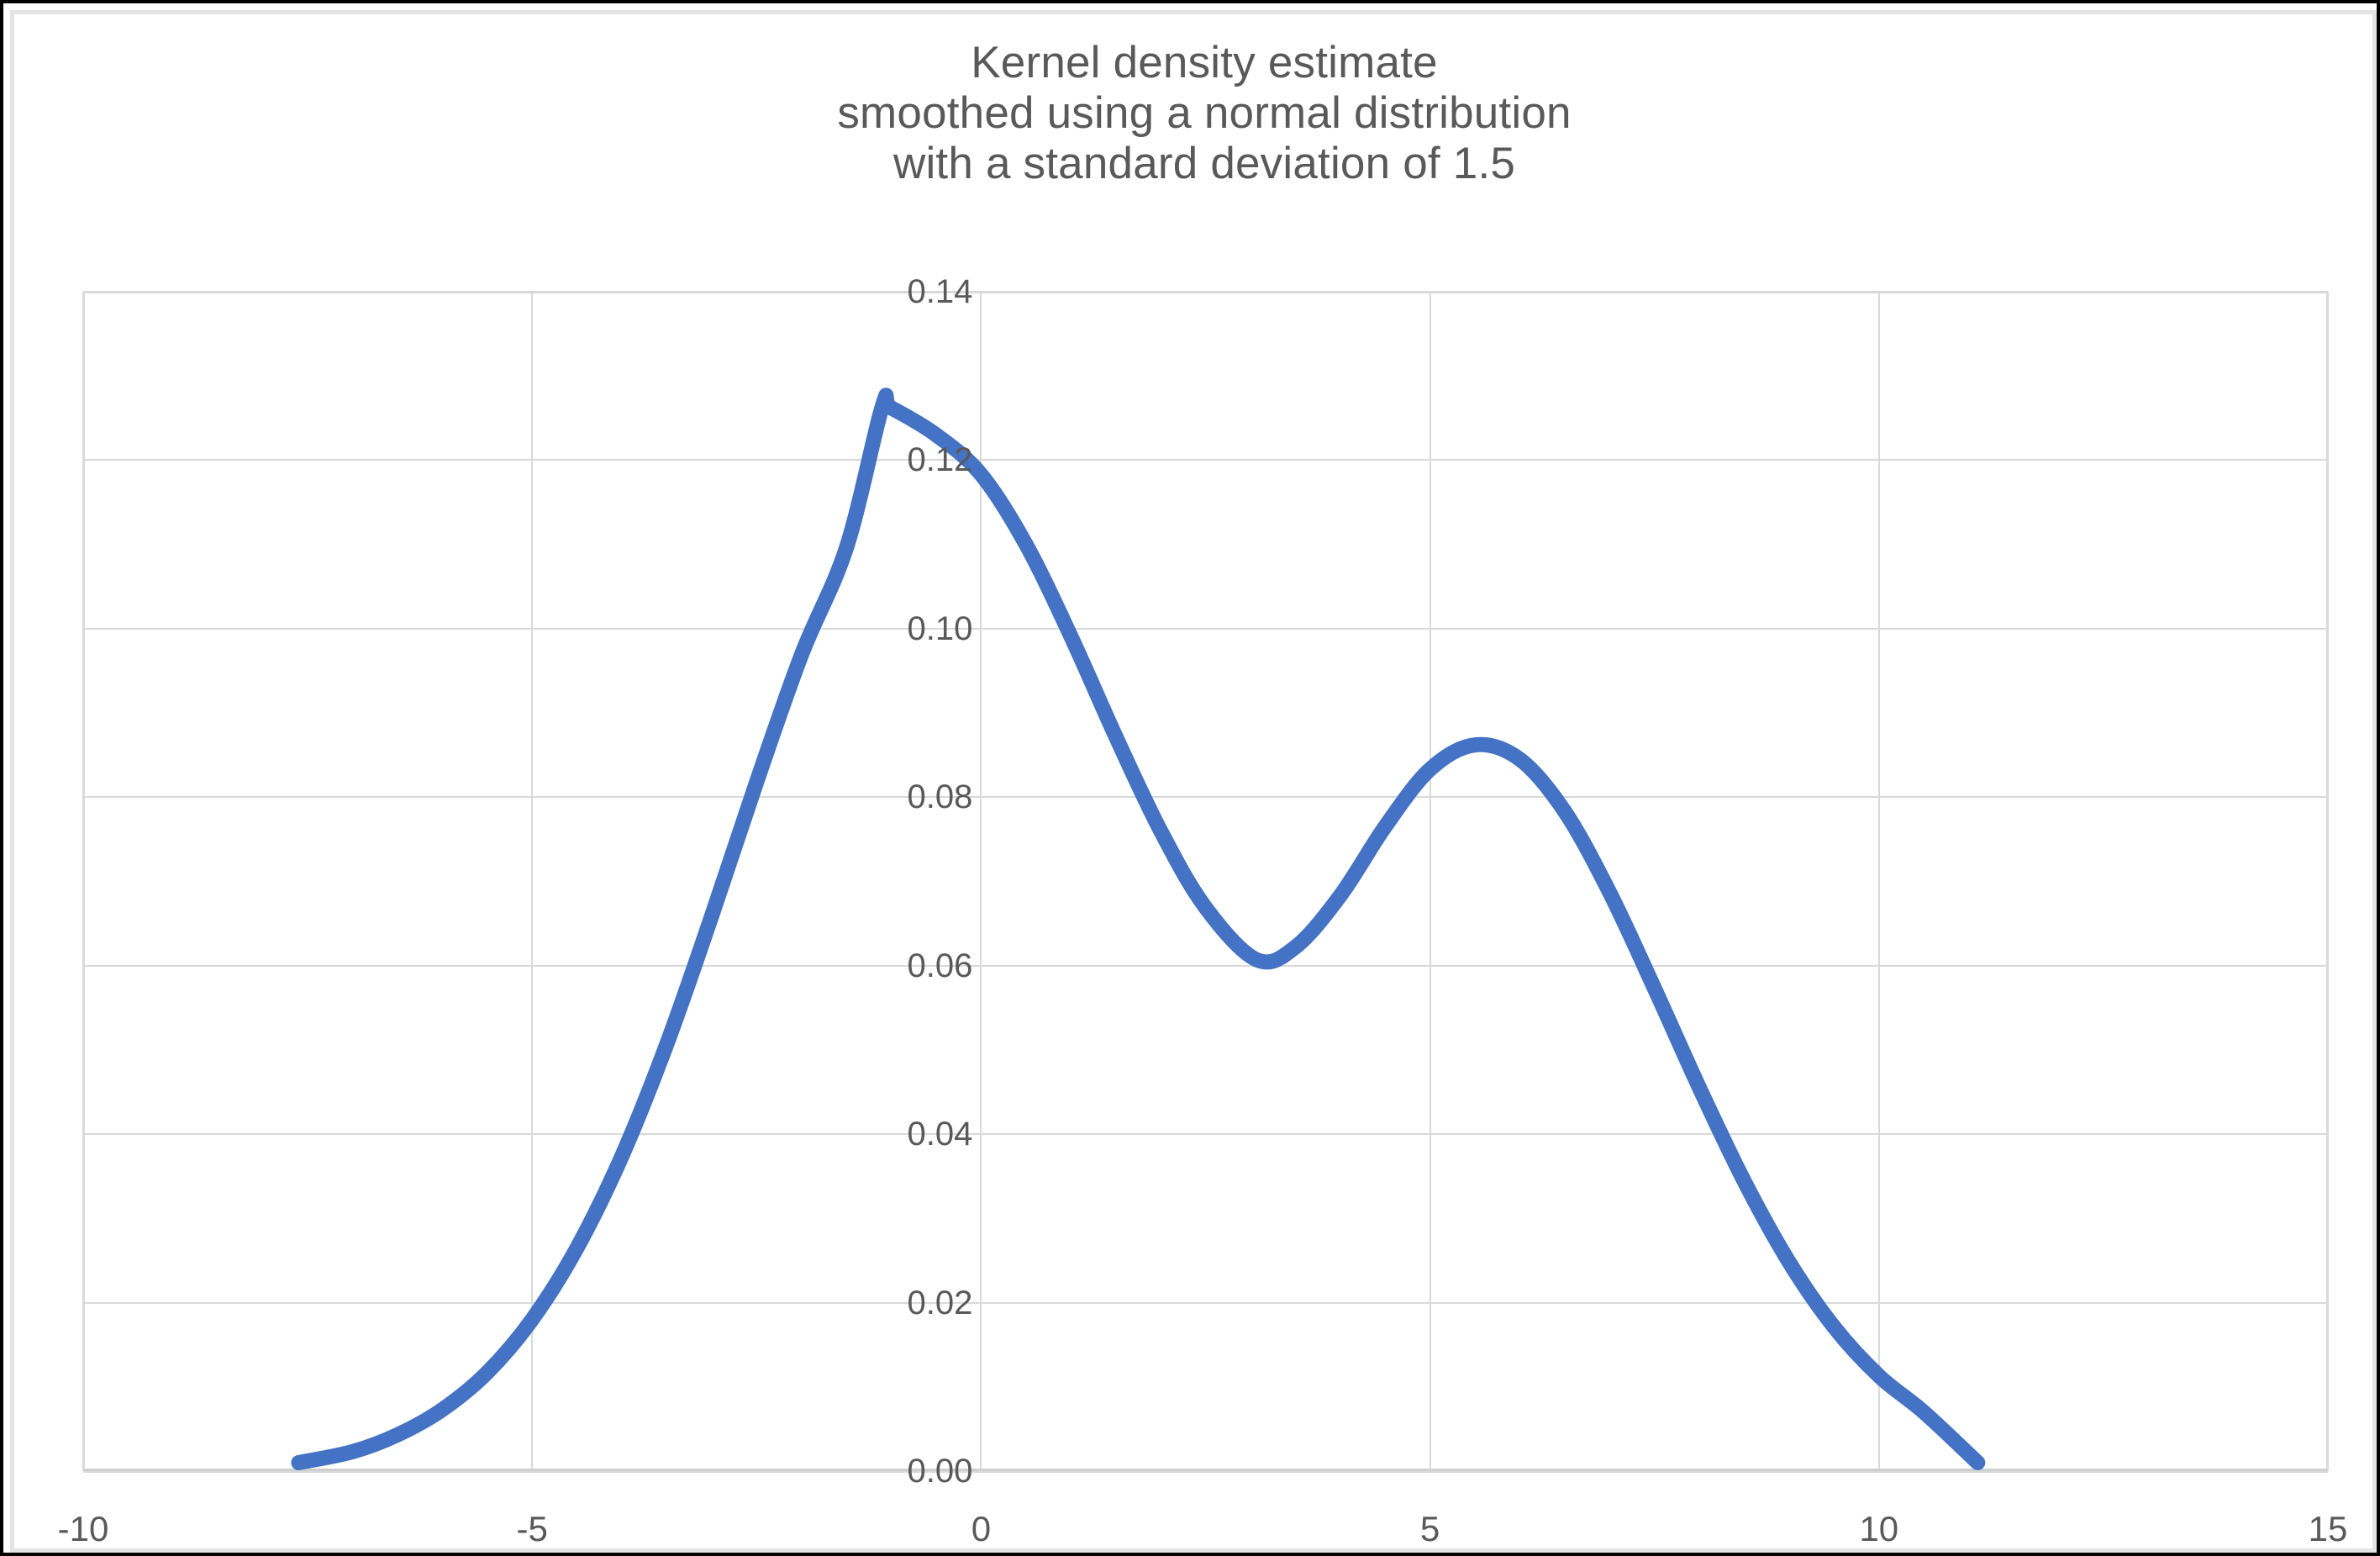  What do you see at coordinates (1206, 797) in the screenshot?
I see `gridline-y-0.08` at bounding box center [1206, 797].